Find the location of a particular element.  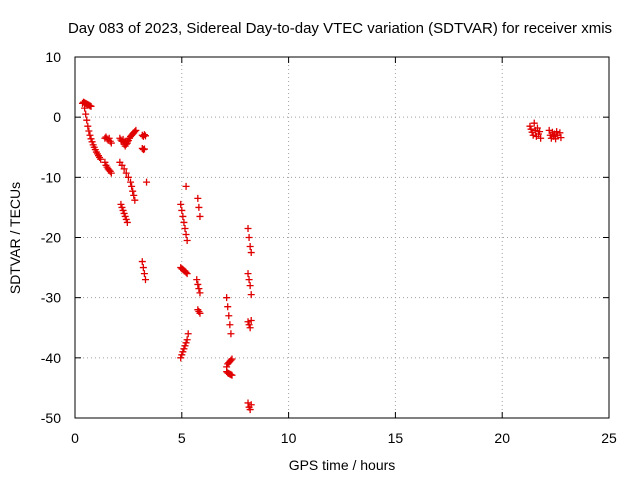

series-arc-d is located at coordinates (108, 167).